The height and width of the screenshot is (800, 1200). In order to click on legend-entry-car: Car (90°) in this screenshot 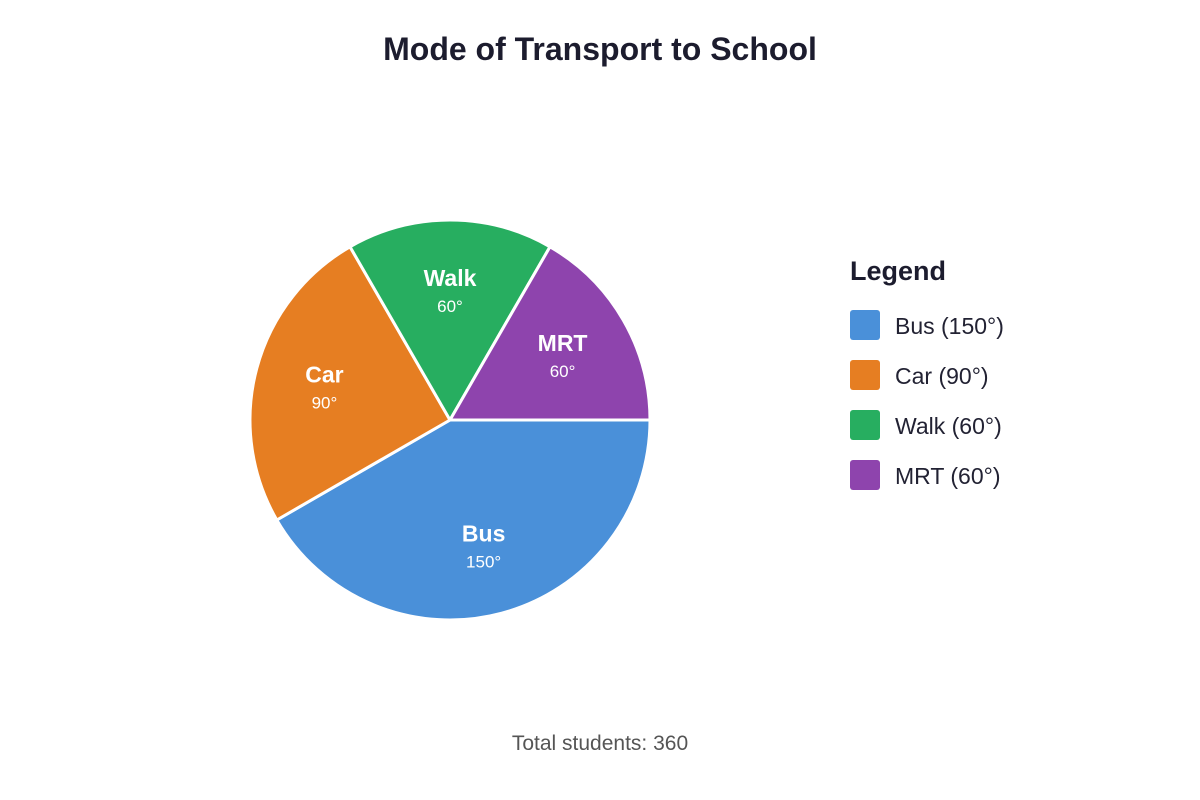, I will do `click(942, 376)`.